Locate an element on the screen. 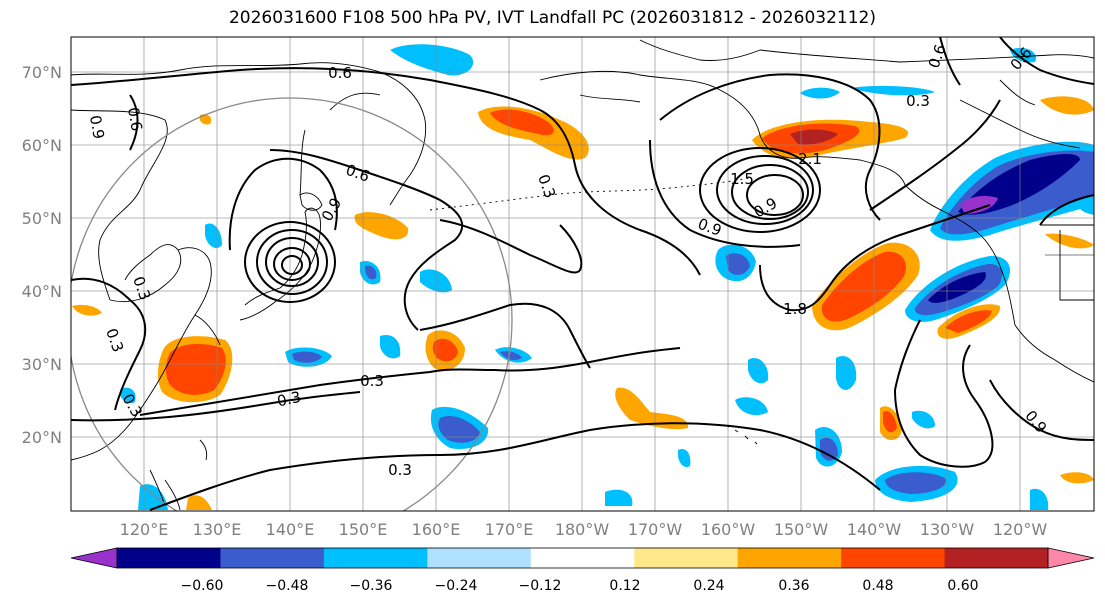 Image resolution: width=1105 pixels, height=604 pixels. lat-tick-label: 60°N is located at coordinates (42, 145).